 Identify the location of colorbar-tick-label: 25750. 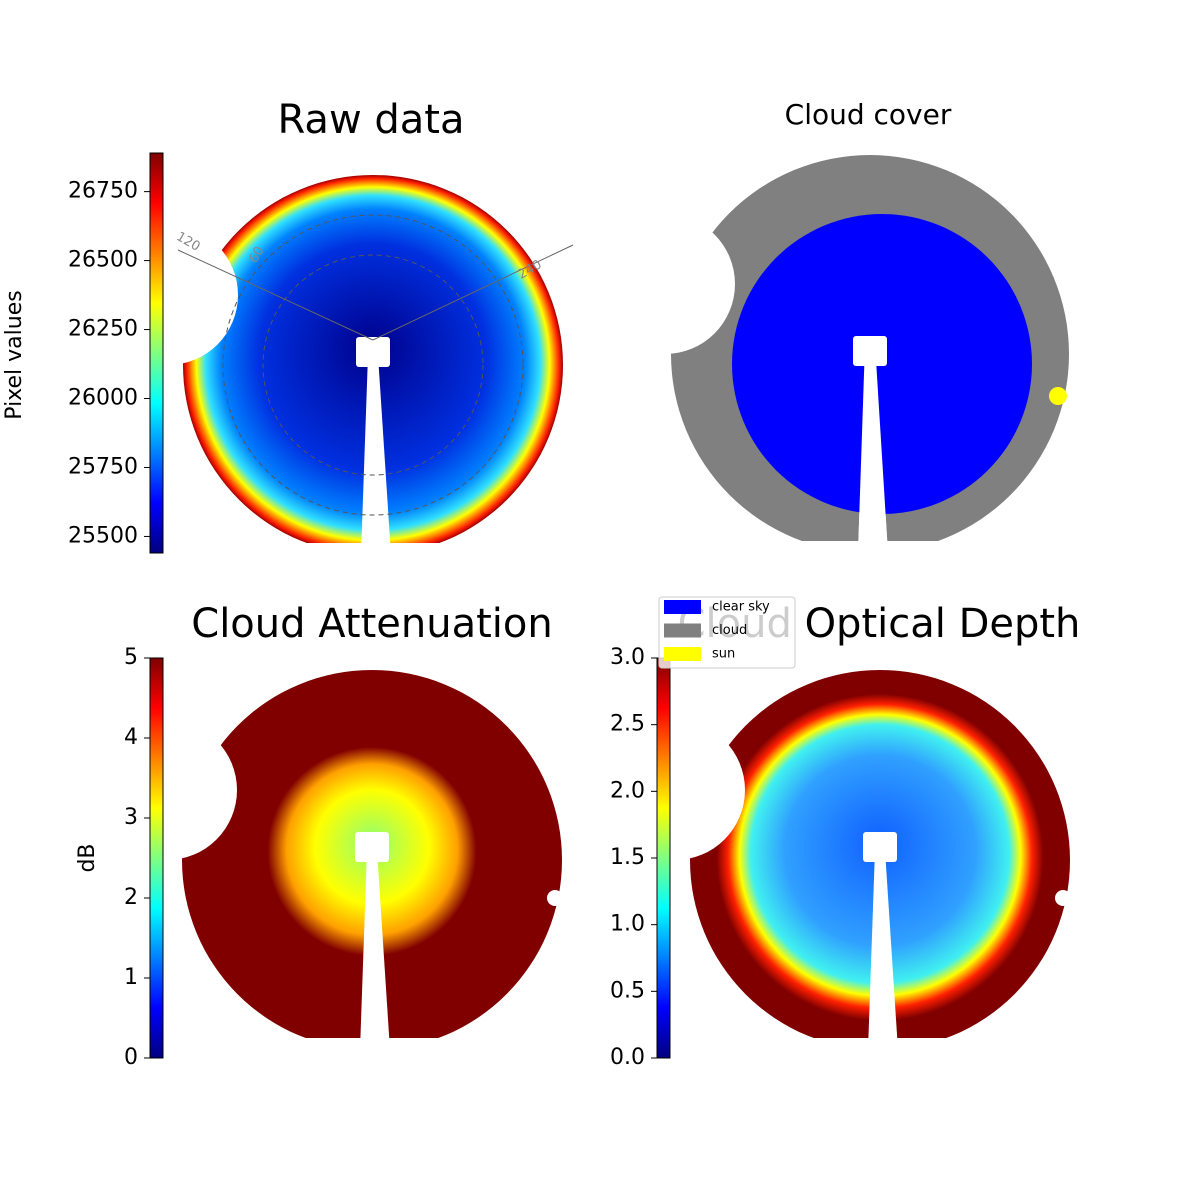
(103, 466).